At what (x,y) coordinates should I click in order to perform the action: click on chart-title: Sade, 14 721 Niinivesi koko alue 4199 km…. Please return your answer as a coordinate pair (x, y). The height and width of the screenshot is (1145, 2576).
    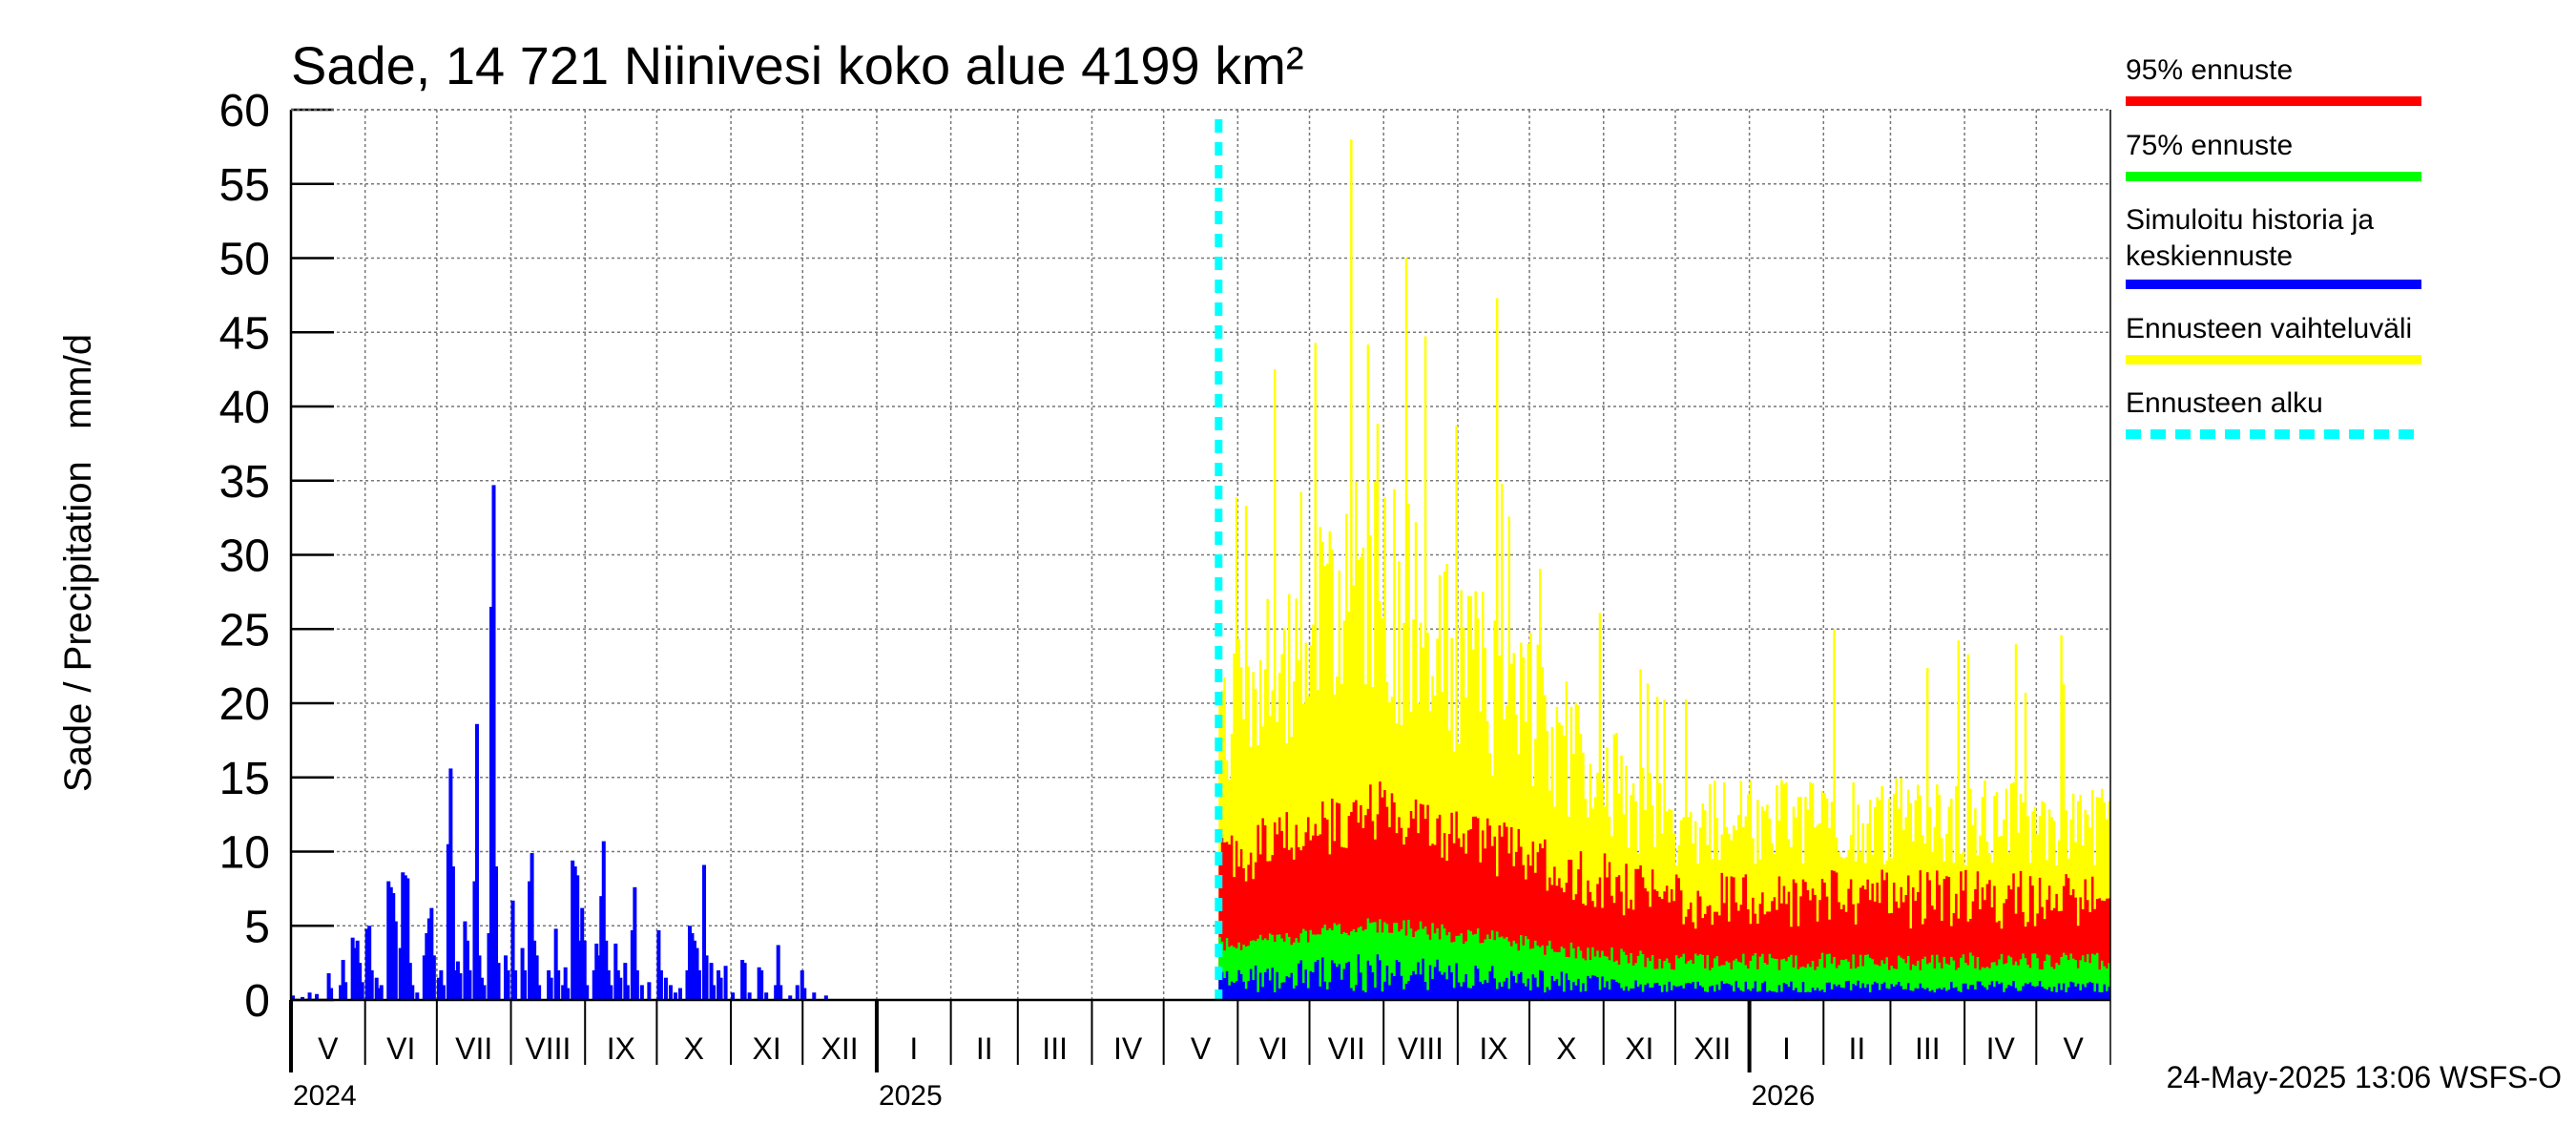
    Looking at the image, I should click on (797, 65).